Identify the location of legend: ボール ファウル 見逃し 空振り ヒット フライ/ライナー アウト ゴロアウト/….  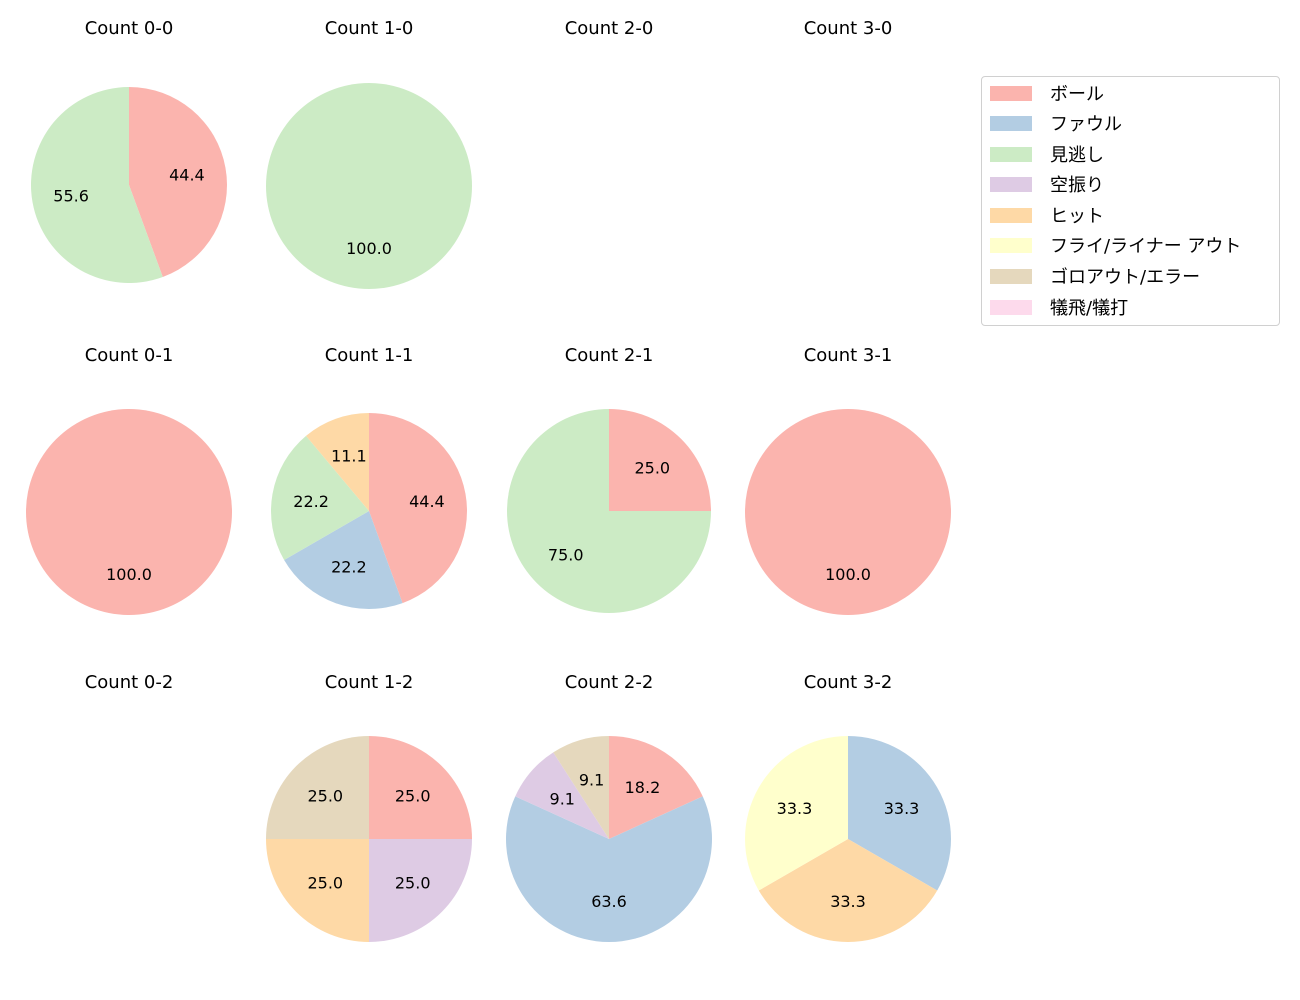
(1130, 201).